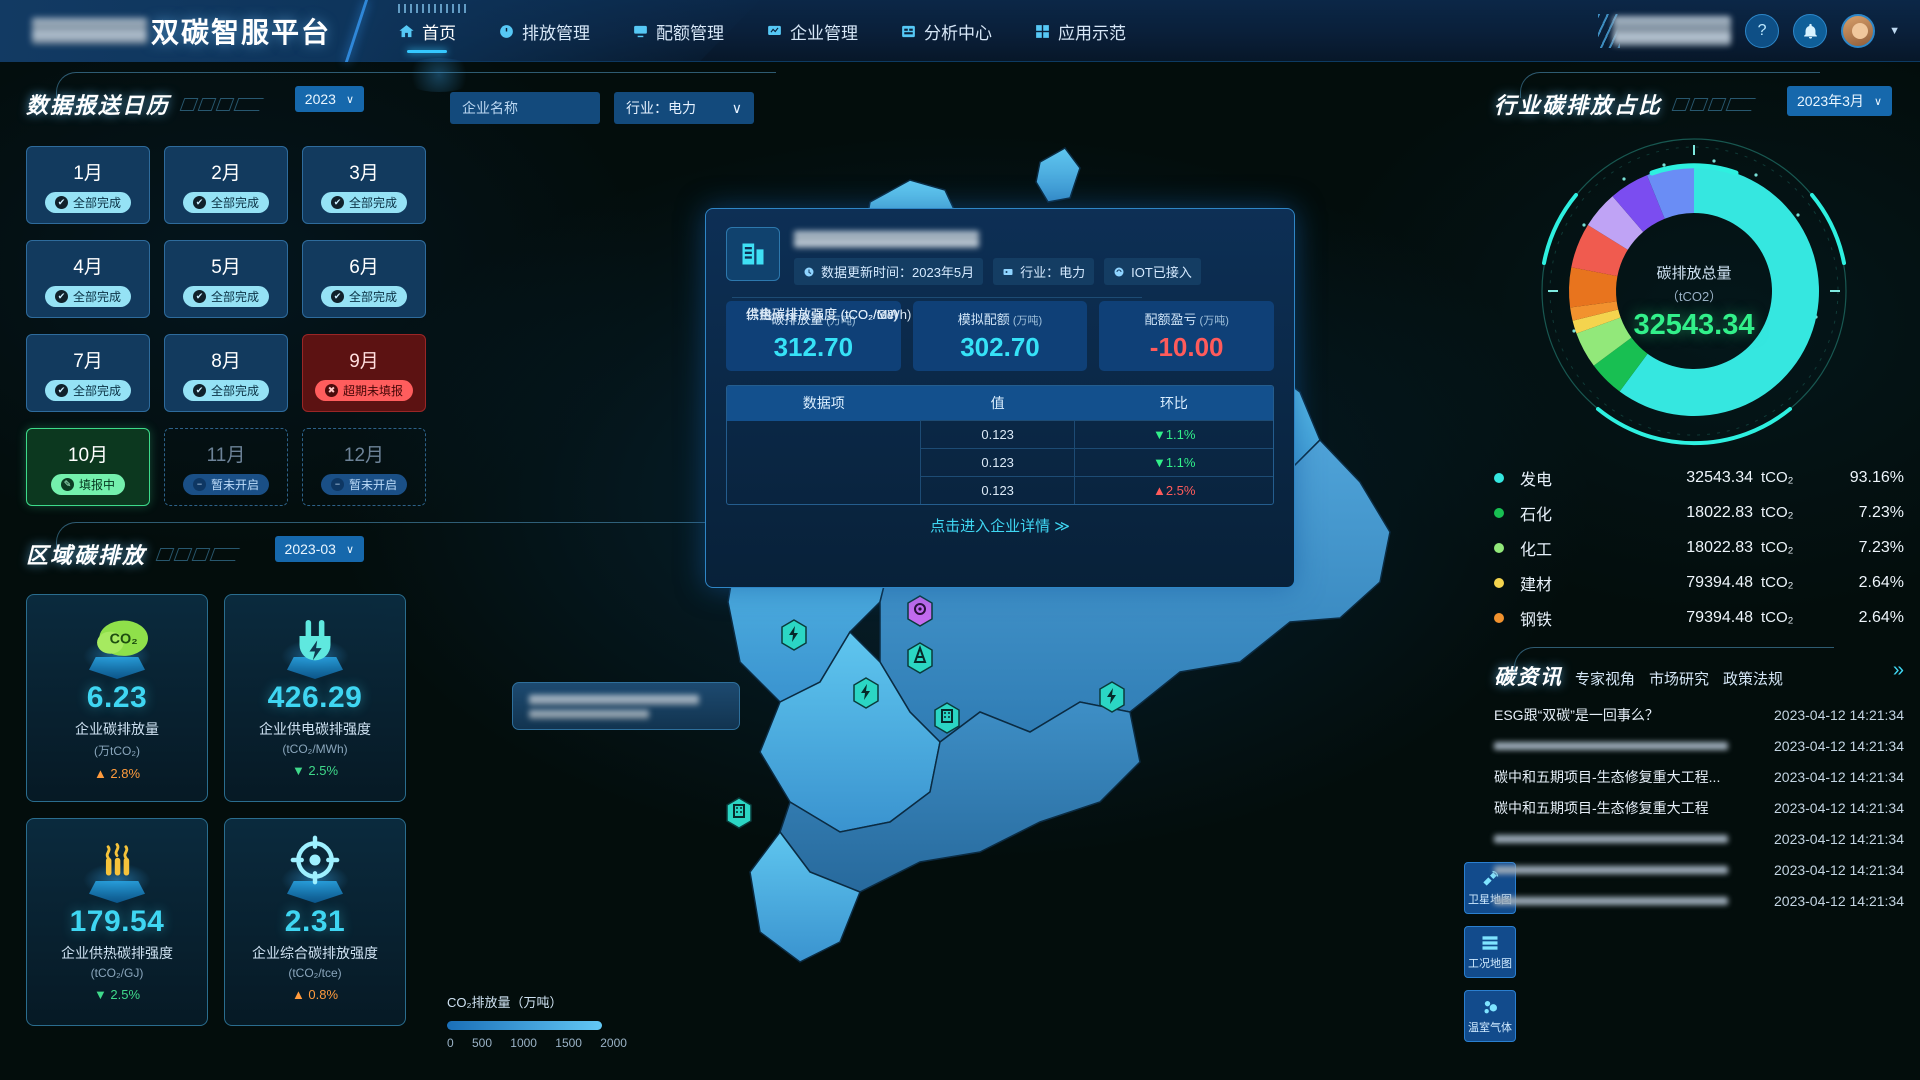 The width and height of the screenshot is (1920, 1080). I want to click on map-region-tail, so click(805, 896).